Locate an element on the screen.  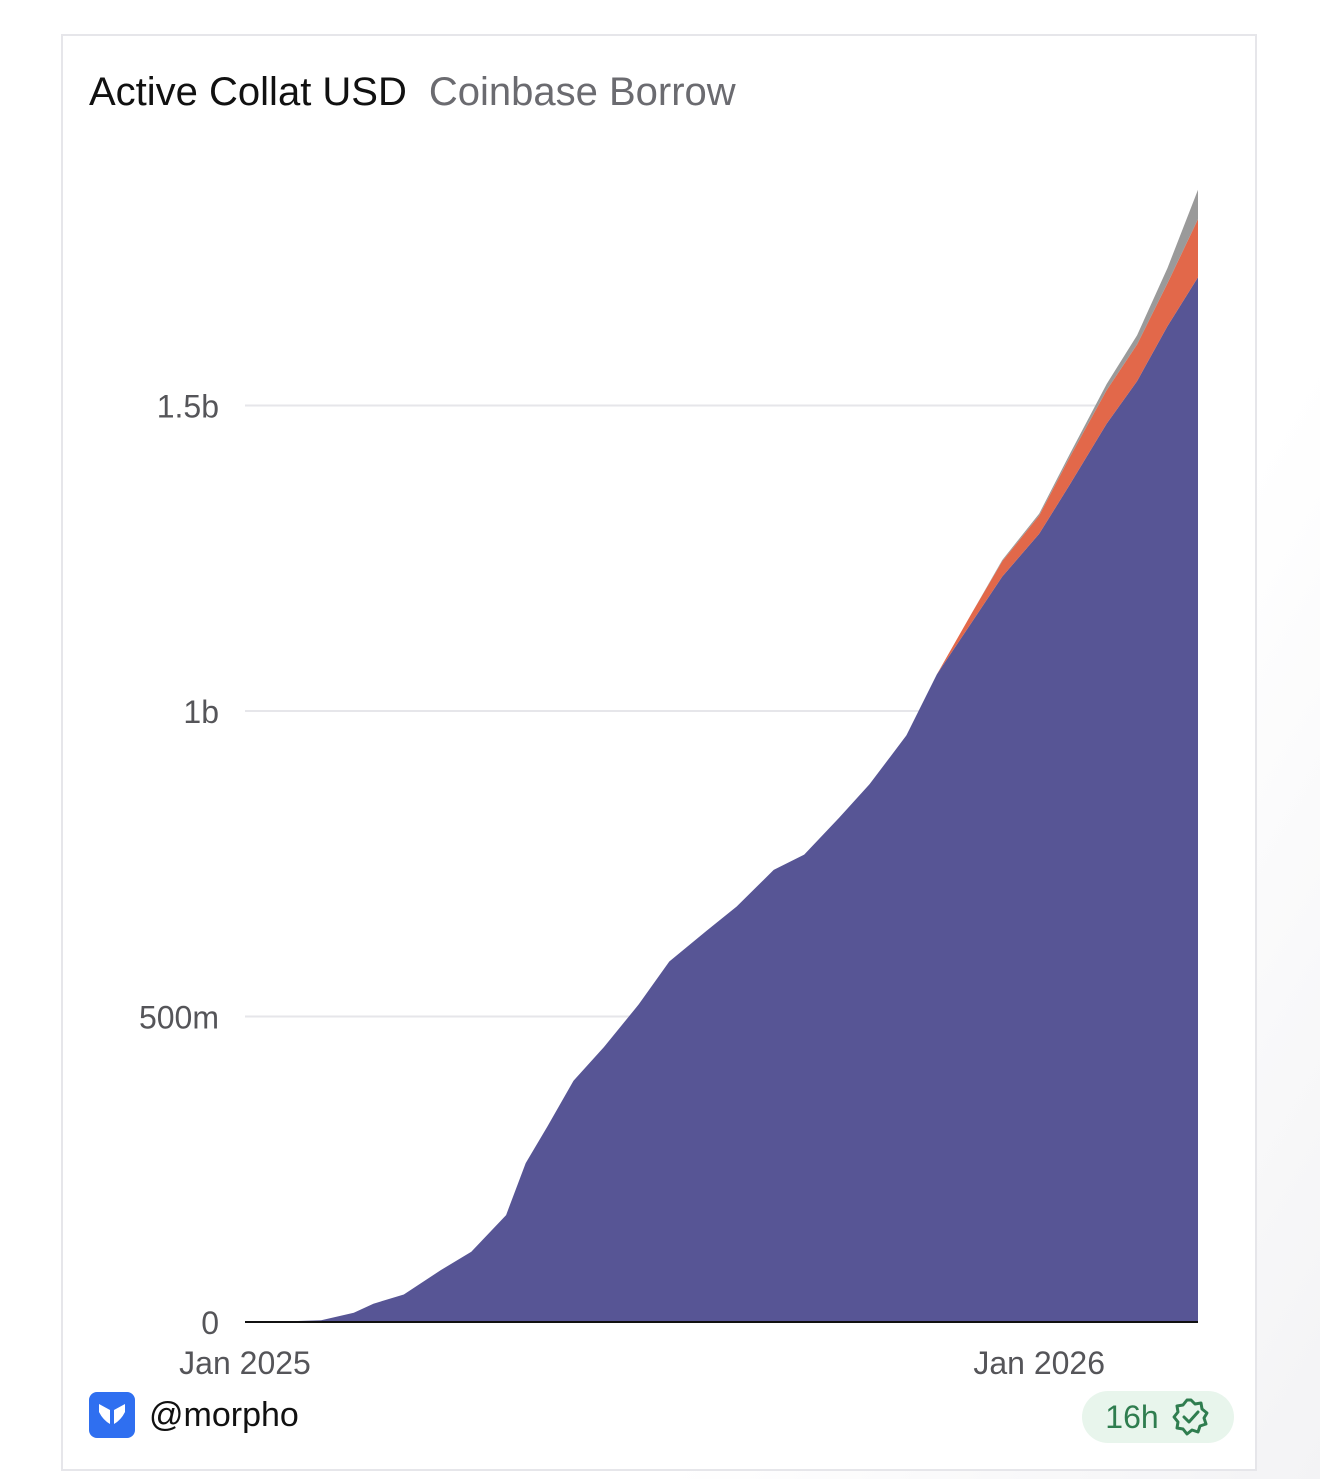
y-tick-labels: 0 500m 1b 1.5b is located at coordinates (179, 865).